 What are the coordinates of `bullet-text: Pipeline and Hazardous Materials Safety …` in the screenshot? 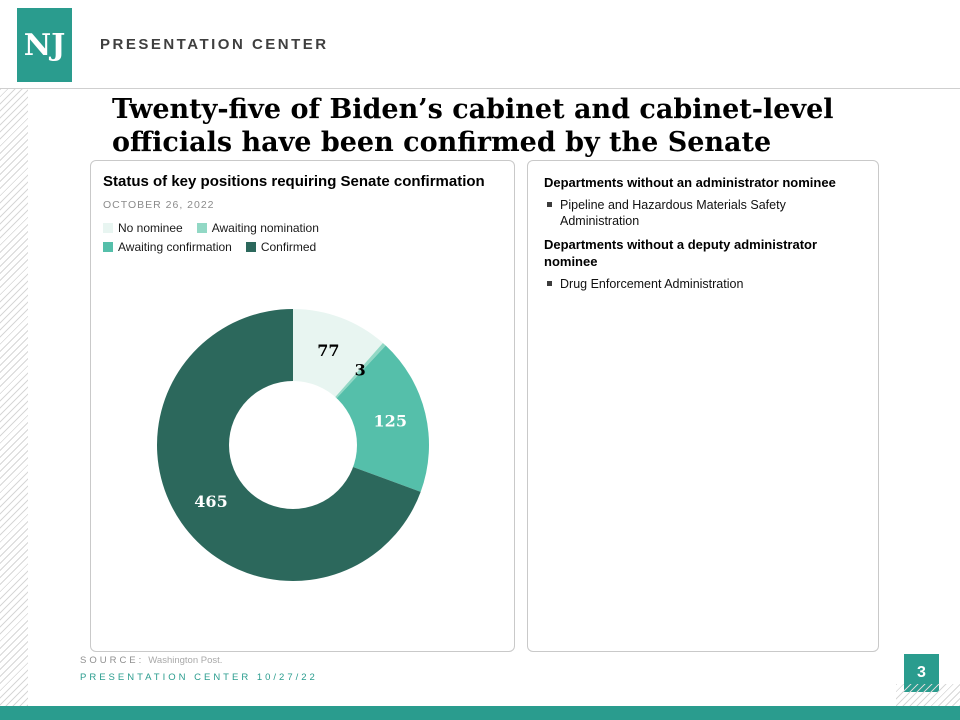 It's located at (673, 213).